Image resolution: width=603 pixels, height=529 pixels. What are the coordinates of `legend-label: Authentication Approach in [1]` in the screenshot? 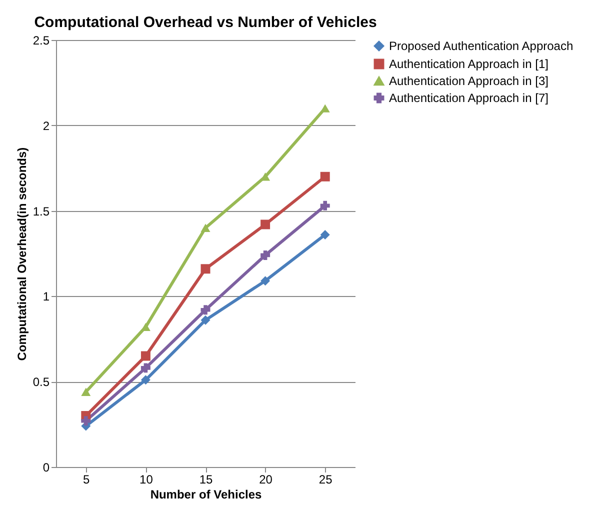 It's located at (468, 64).